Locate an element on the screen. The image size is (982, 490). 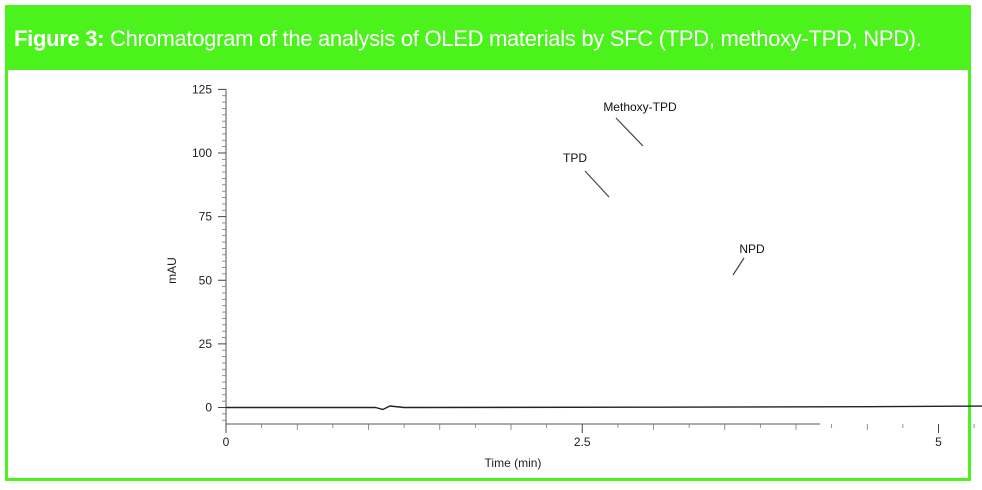
y-ticks: 0 25 50 75 100 125 is located at coordinates (209, 248).